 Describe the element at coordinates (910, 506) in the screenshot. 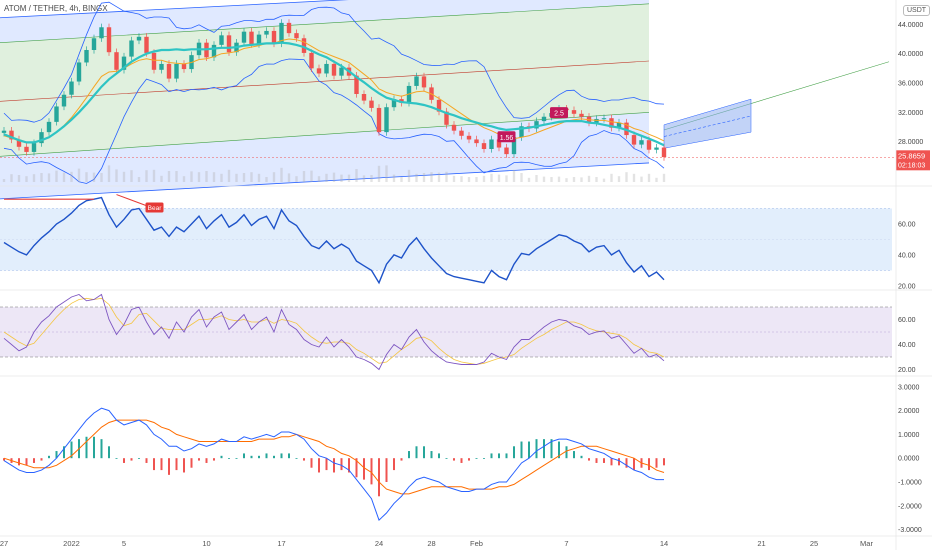

I see `macd-axis-label: -2.0000` at that location.